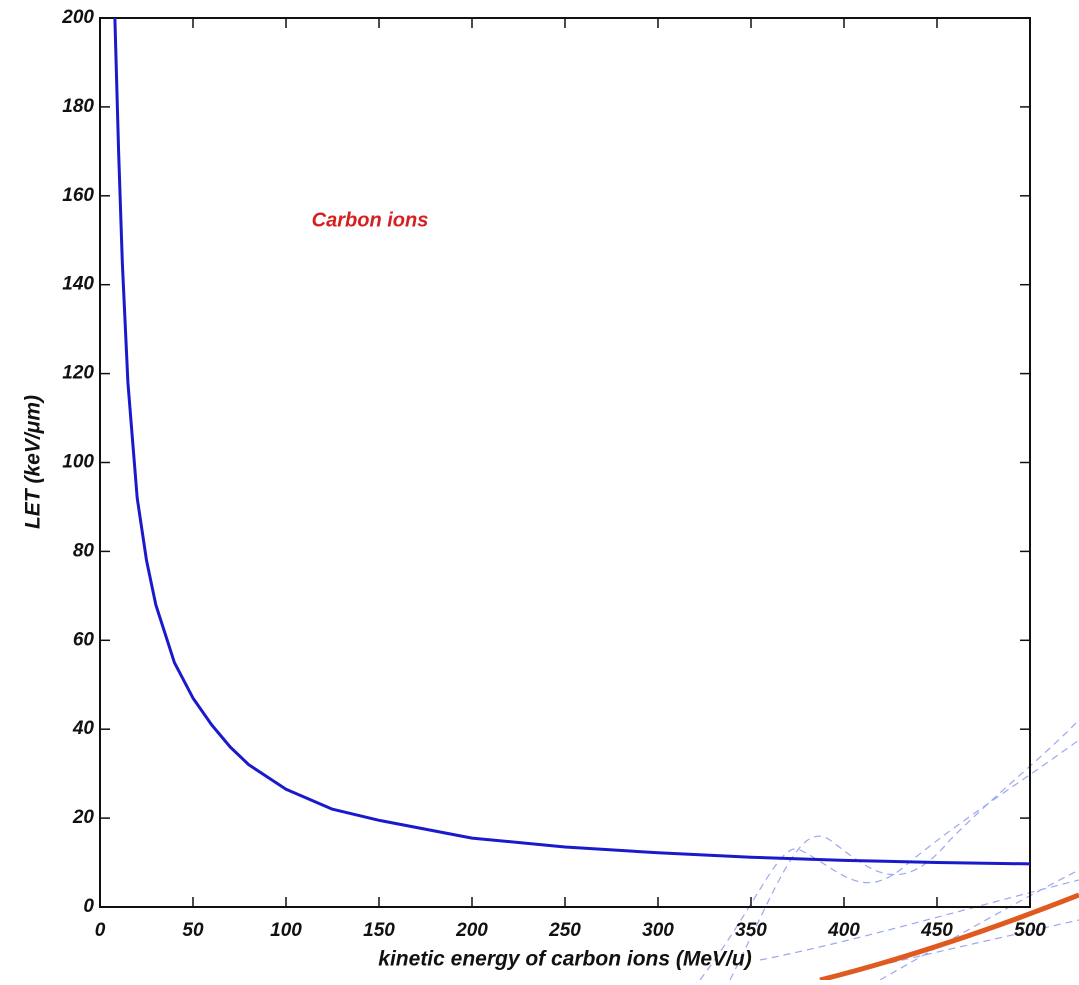 The height and width of the screenshot is (985, 1079). Describe the element at coordinates (379, 930) in the screenshot. I see `x-tick-label: 150` at that location.